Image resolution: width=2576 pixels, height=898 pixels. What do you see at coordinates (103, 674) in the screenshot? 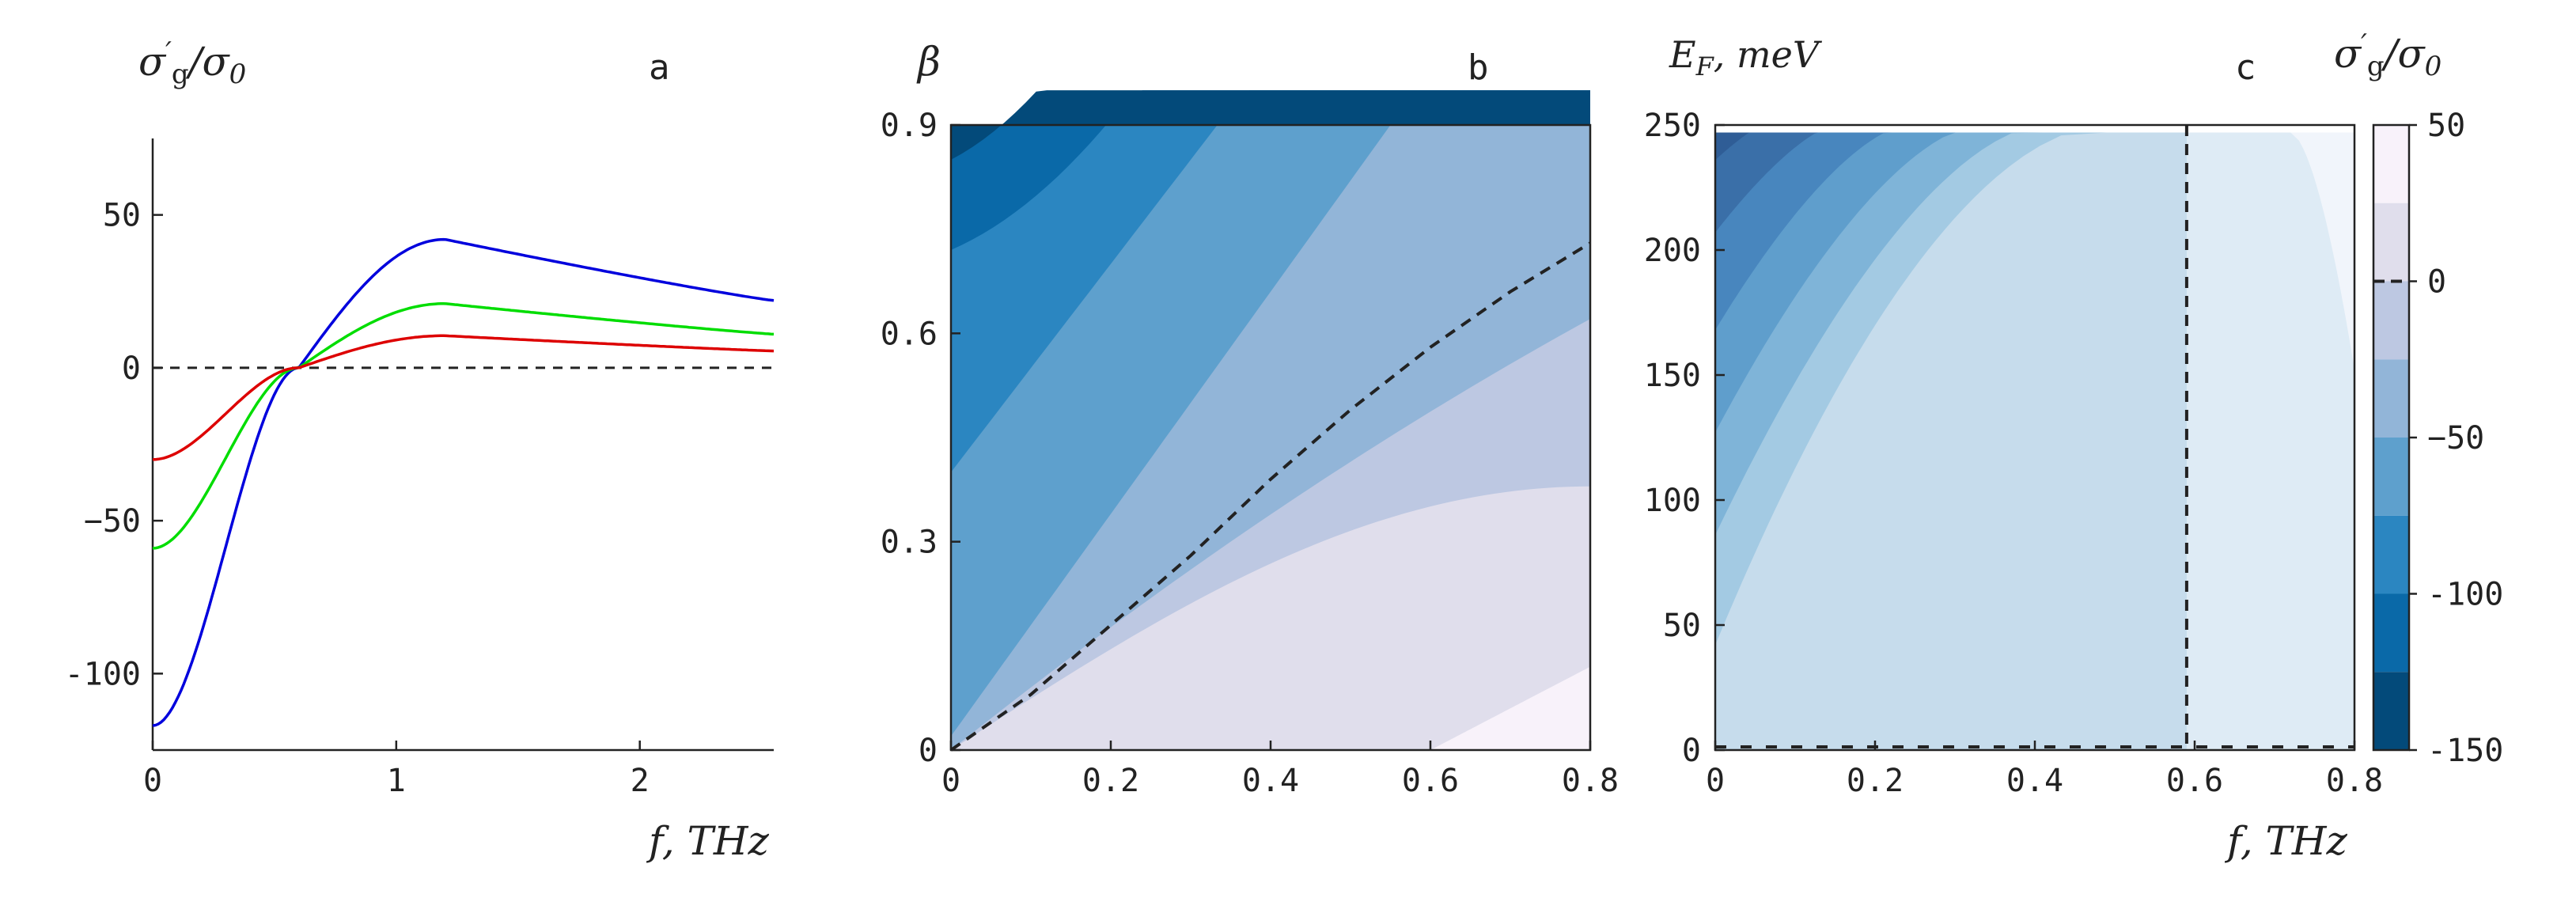
I see `y-tick-label: -100` at bounding box center [103, 674].